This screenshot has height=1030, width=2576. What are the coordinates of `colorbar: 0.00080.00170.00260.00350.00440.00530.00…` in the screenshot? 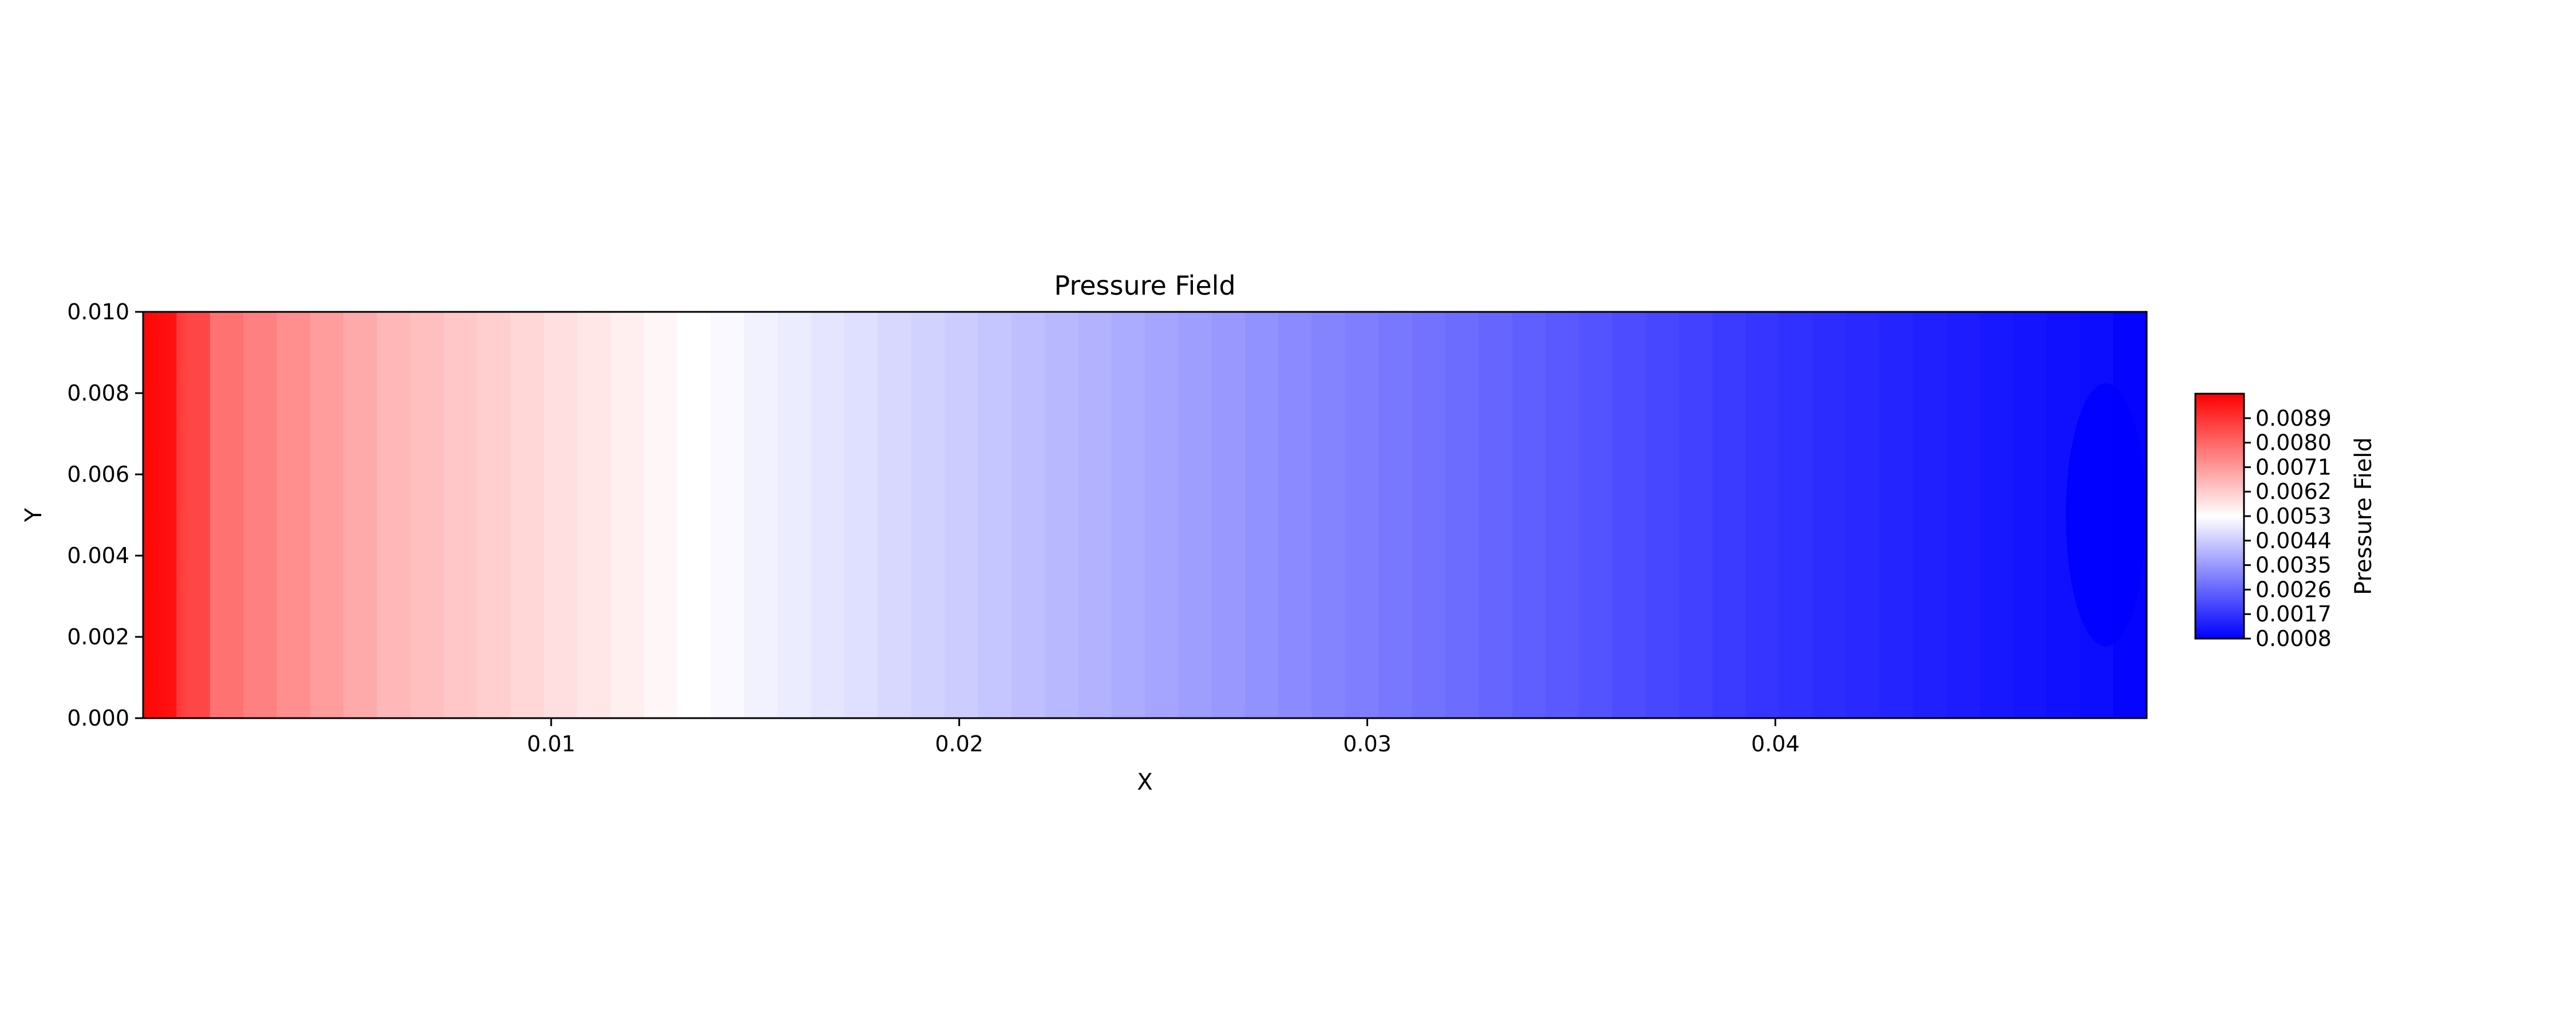 It's located at (2285, 522).